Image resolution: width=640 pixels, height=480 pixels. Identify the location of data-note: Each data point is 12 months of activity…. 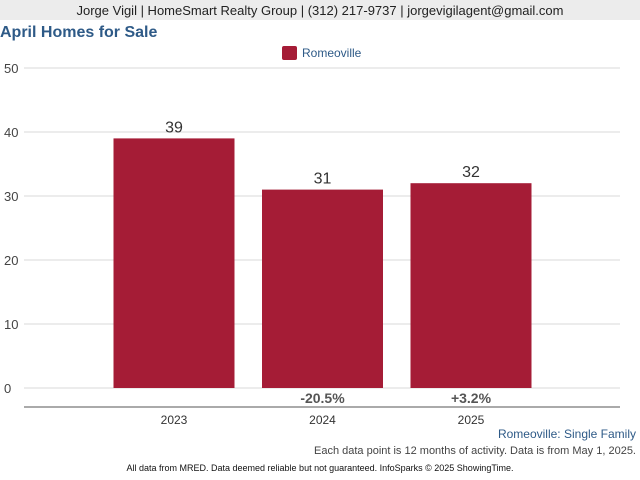
(474, 451).